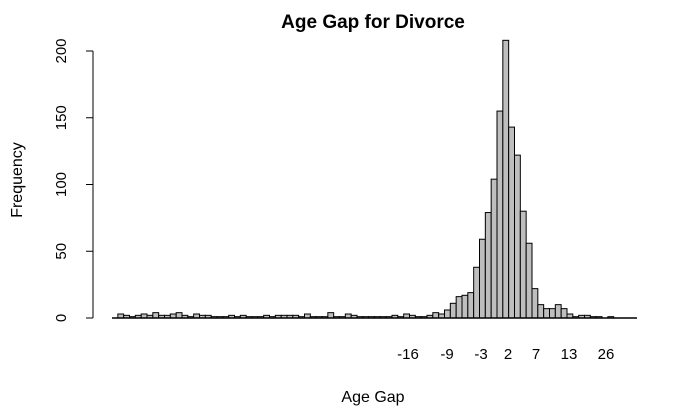 This screenshot has height=413, width=696. Describe the element at coordinates (372, 397) in the screenshot. I see `x-axis-label: Age Gap` at that location.